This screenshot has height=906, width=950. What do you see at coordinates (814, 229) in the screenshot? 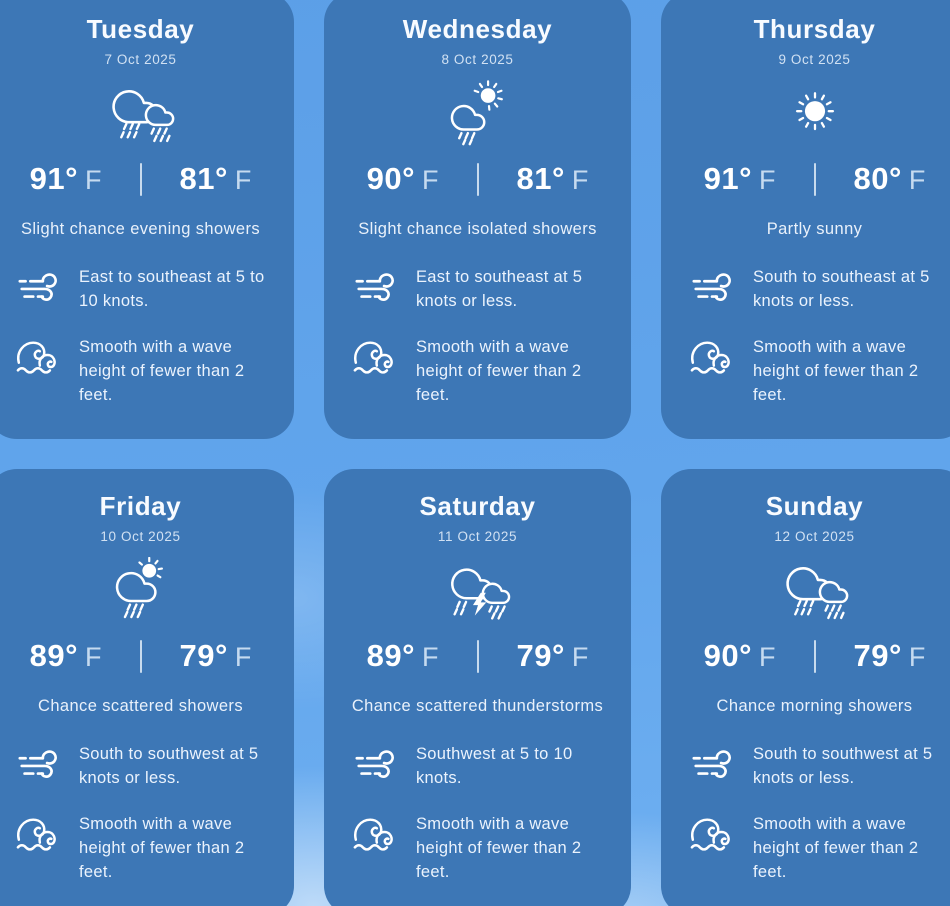
I see `forecast-summary: Partly sunny` at bounding box center [814, 229].